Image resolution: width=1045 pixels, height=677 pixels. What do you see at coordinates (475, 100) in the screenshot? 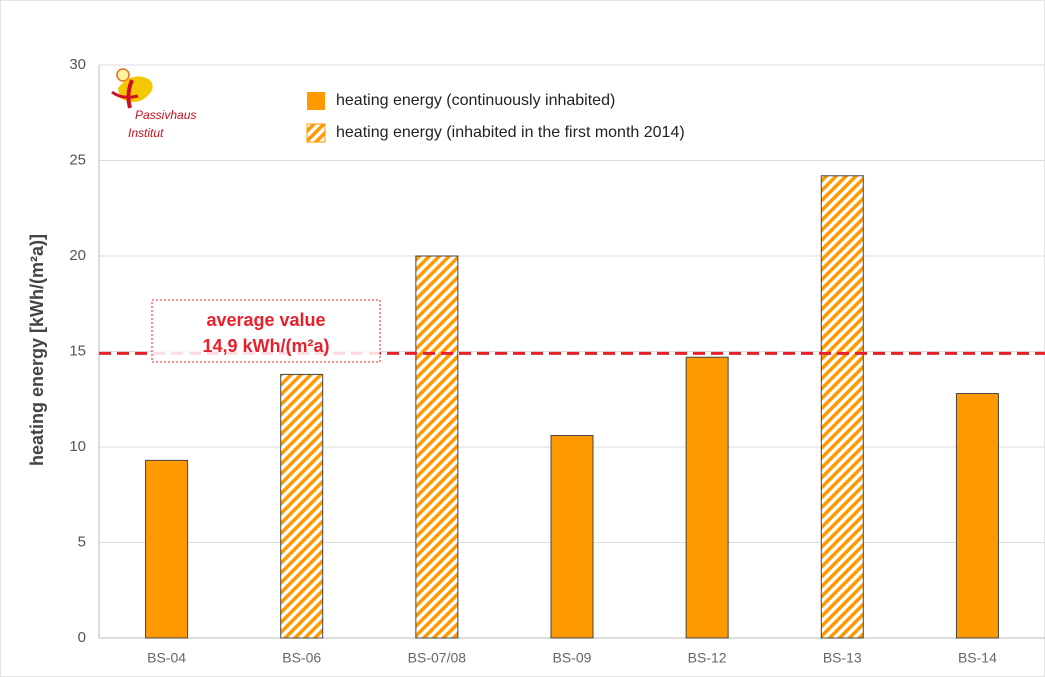
I see `legend-label: heating energy (continuously inhabited)` at bounding box center [475, 100].